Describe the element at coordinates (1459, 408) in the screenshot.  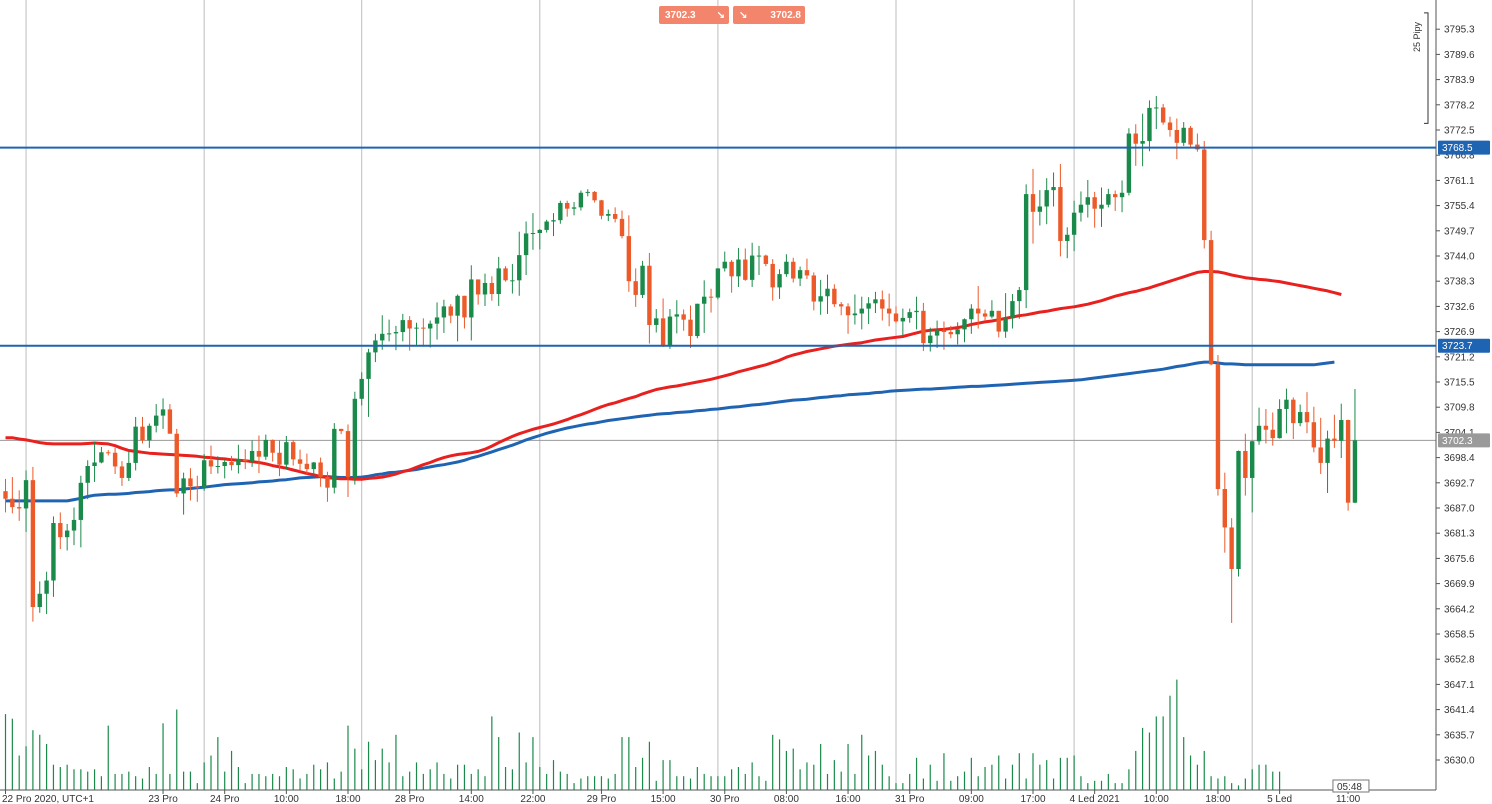
I see `price-tick-label: 3709.8` at that location.